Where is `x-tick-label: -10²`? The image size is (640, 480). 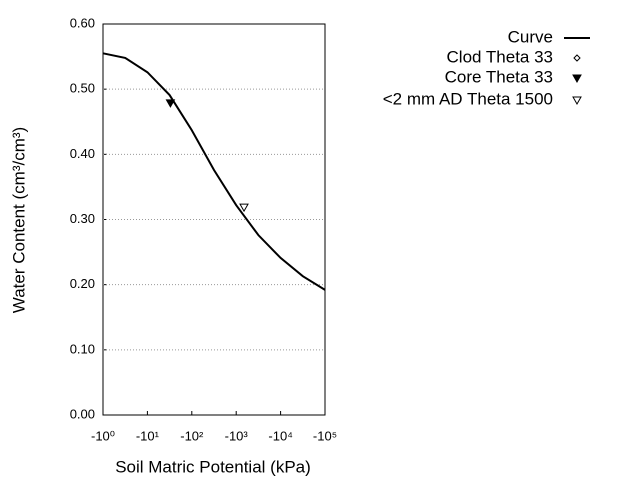
x-tick-label: -10² is located at coordinates (192, 435).